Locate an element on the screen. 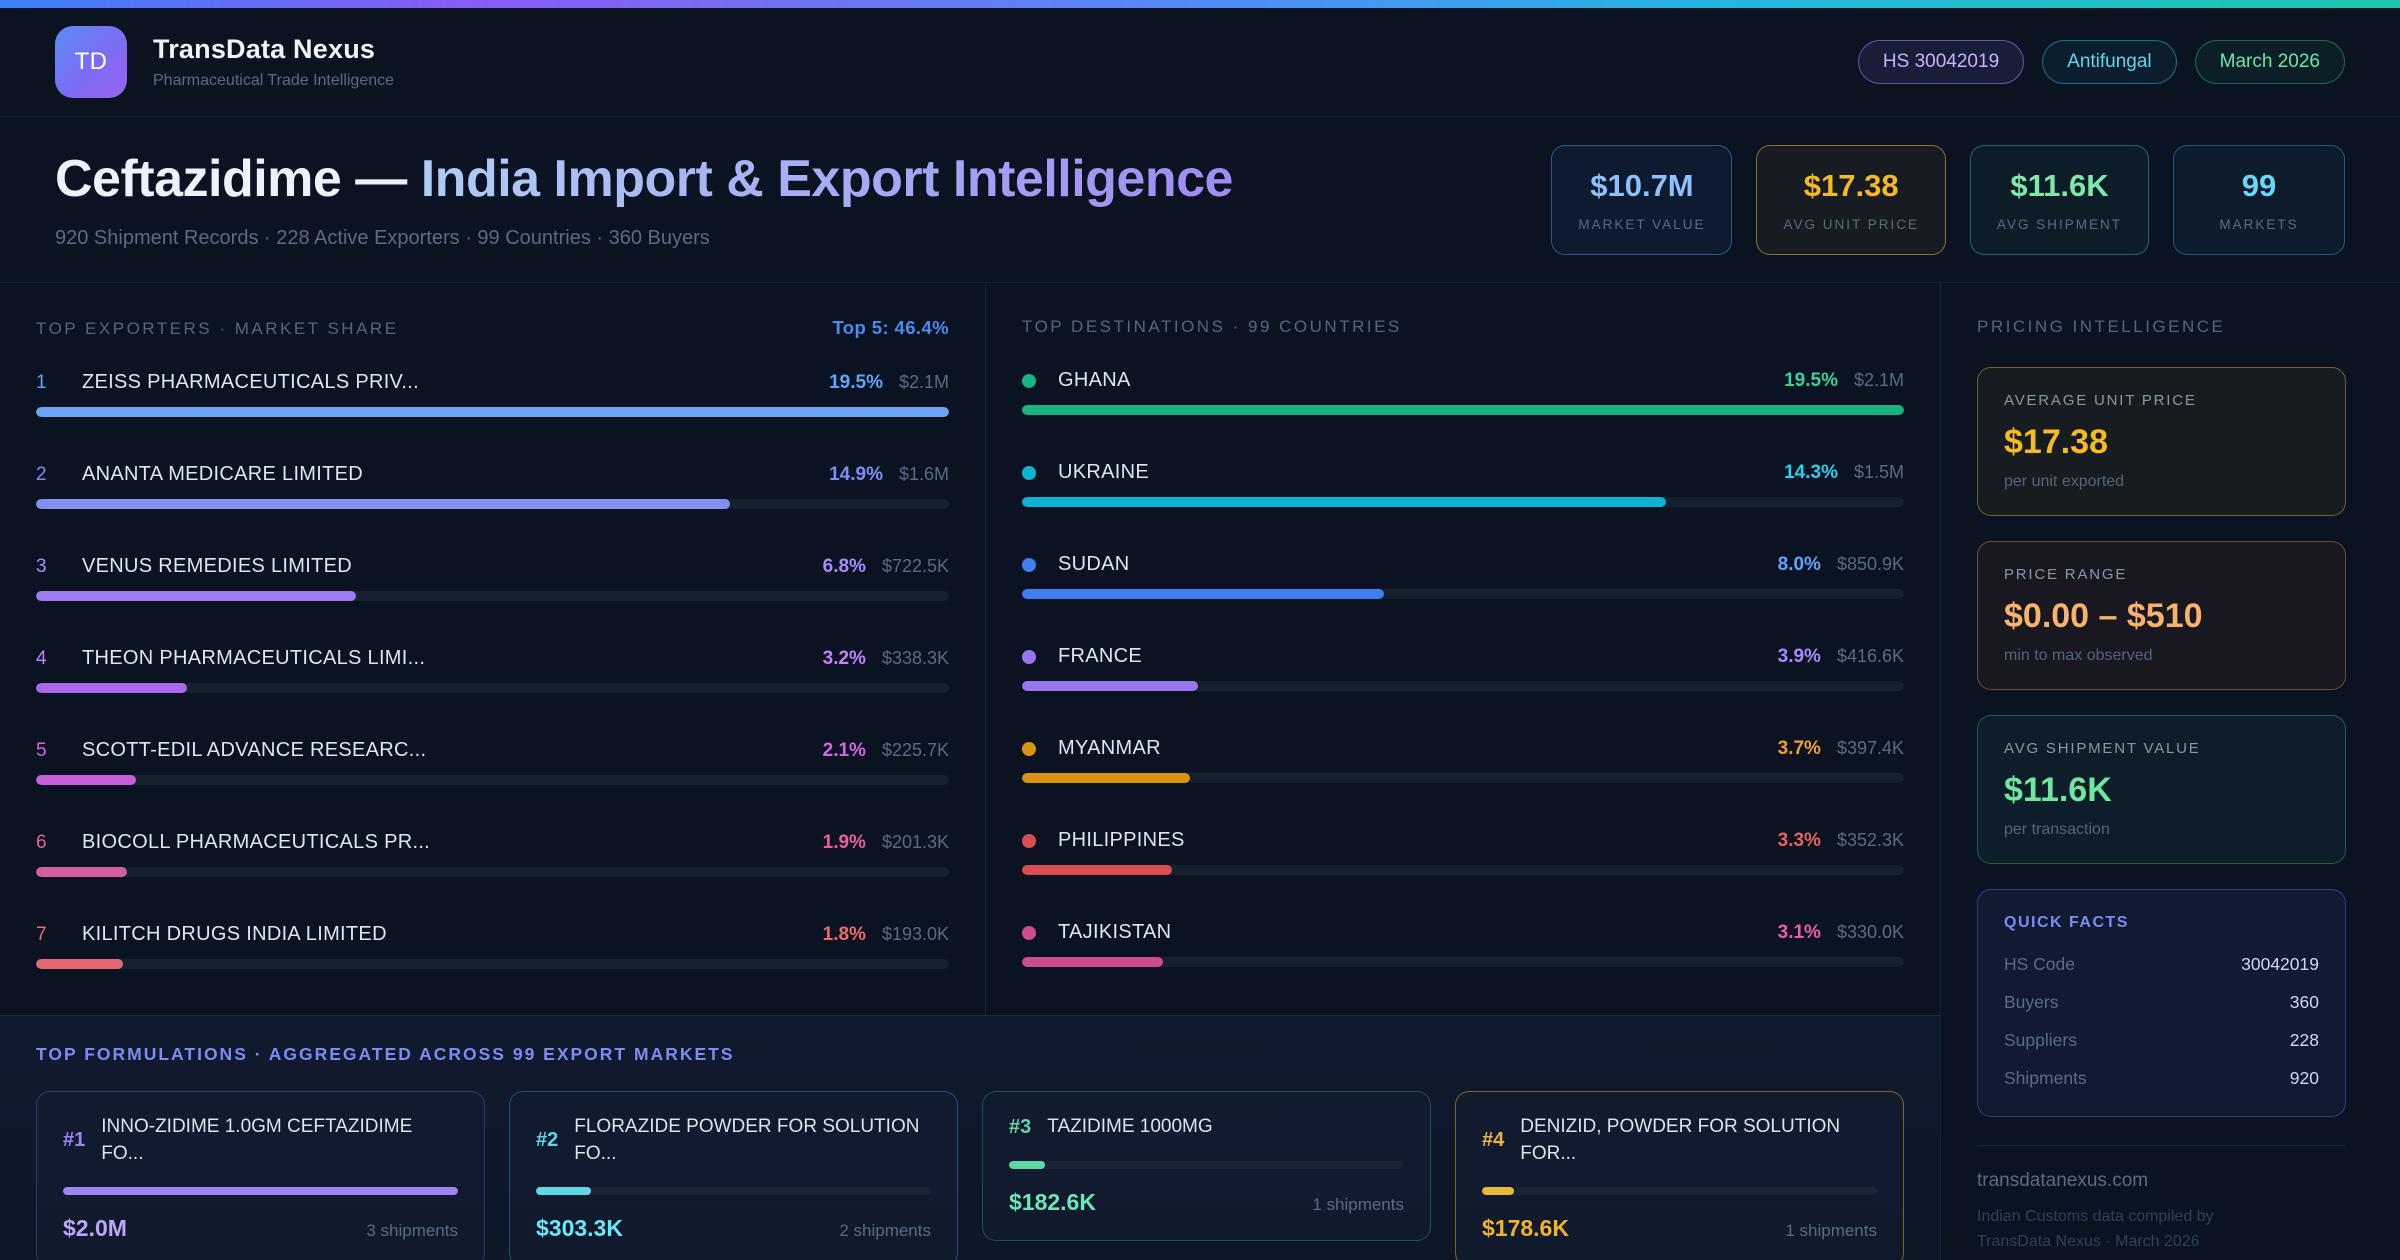  formulation-value: $2.0M is located at coordinates (95, 1228).